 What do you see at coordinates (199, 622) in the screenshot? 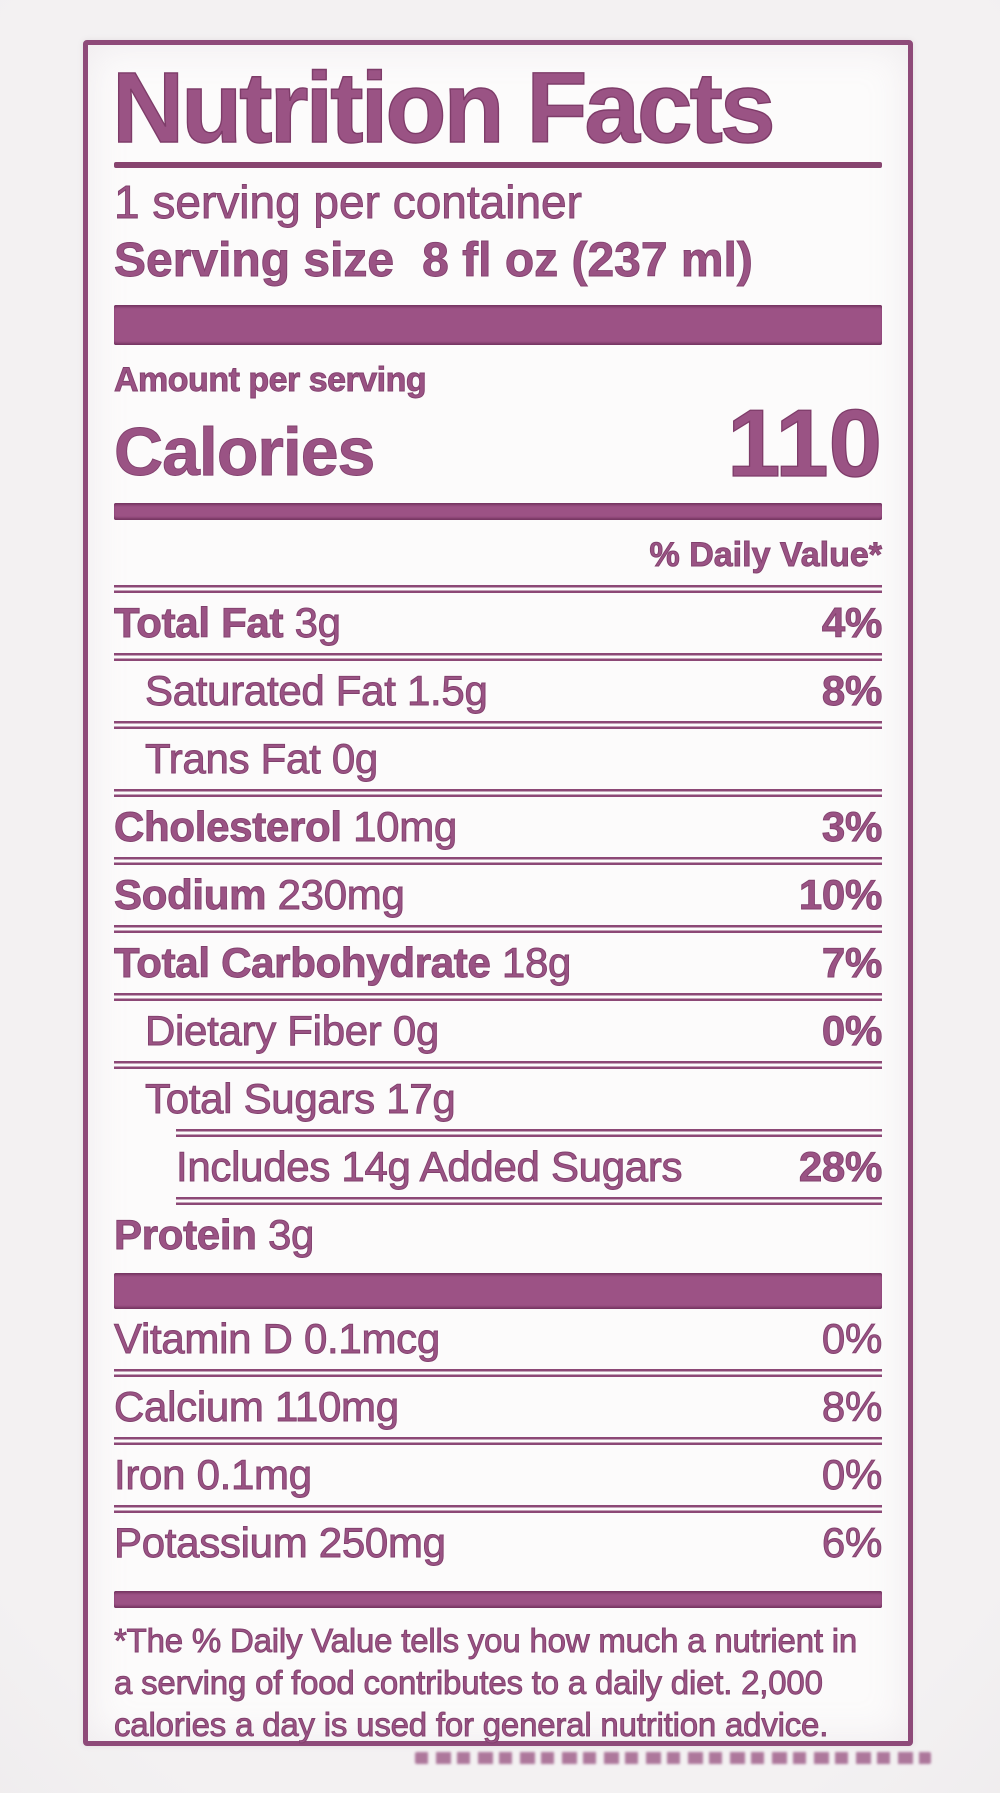
I see `nutrient-name: Total Fat` at bounding box center [199, 622].